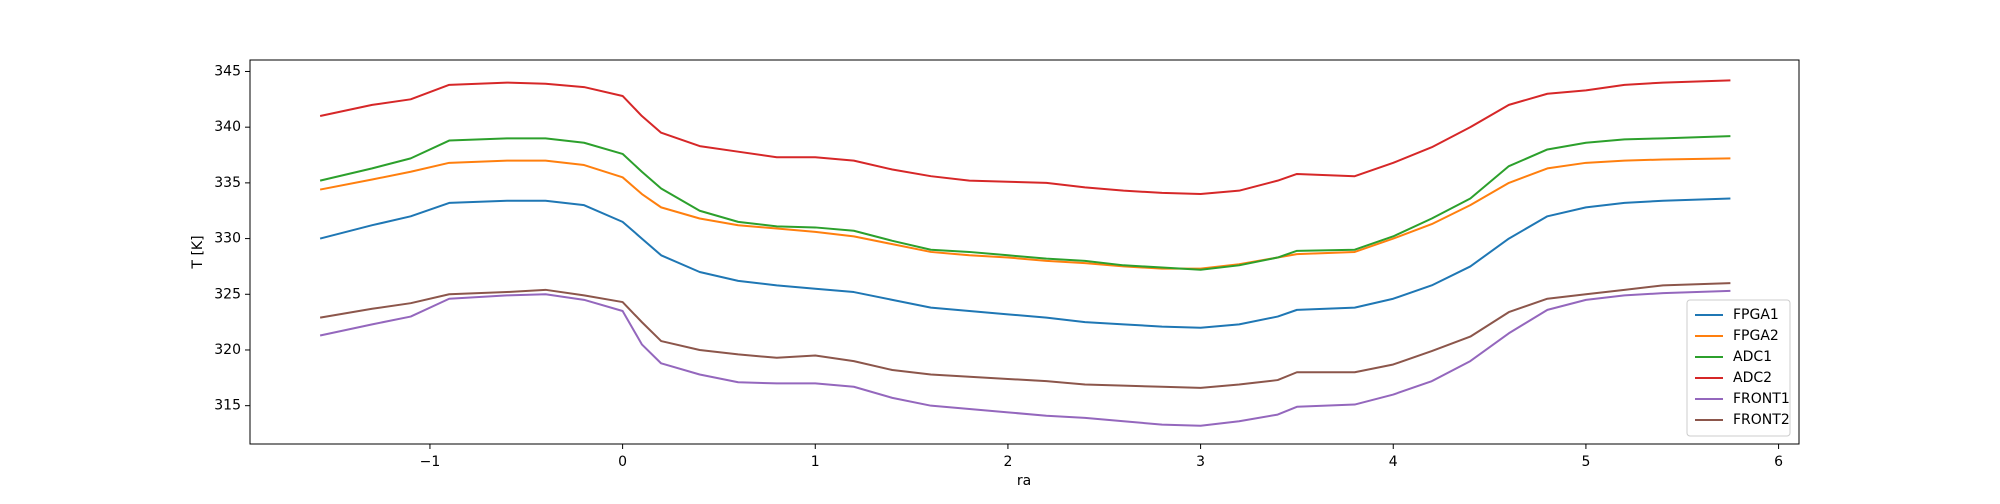  Describe the element at coordinates (430, 462) in the screenshot. I see `x-tick-label: −1` at that location.